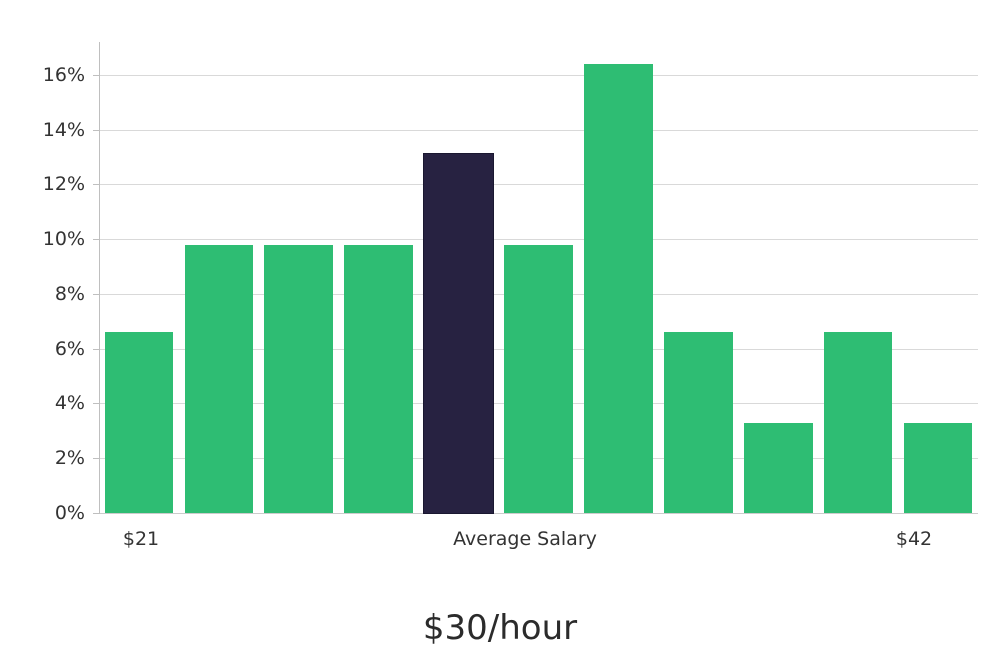 This screenshot has height=660, width=1000. I want to click on x-tick-label-right: $42, so click(914, 539).